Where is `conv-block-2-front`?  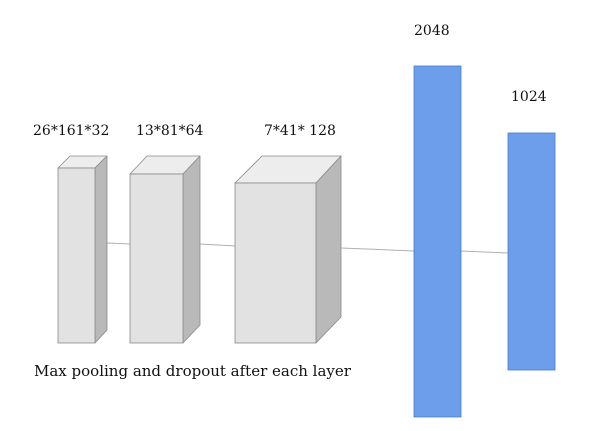 conv-block-2-front is located at coordinates (156, 258).